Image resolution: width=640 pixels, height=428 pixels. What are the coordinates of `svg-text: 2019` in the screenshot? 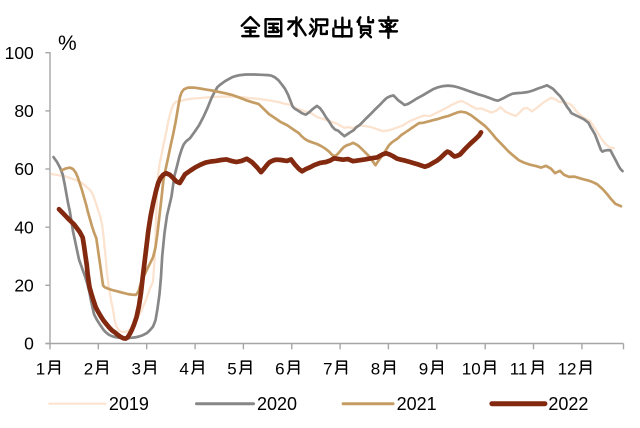 It's located at (129, 404).